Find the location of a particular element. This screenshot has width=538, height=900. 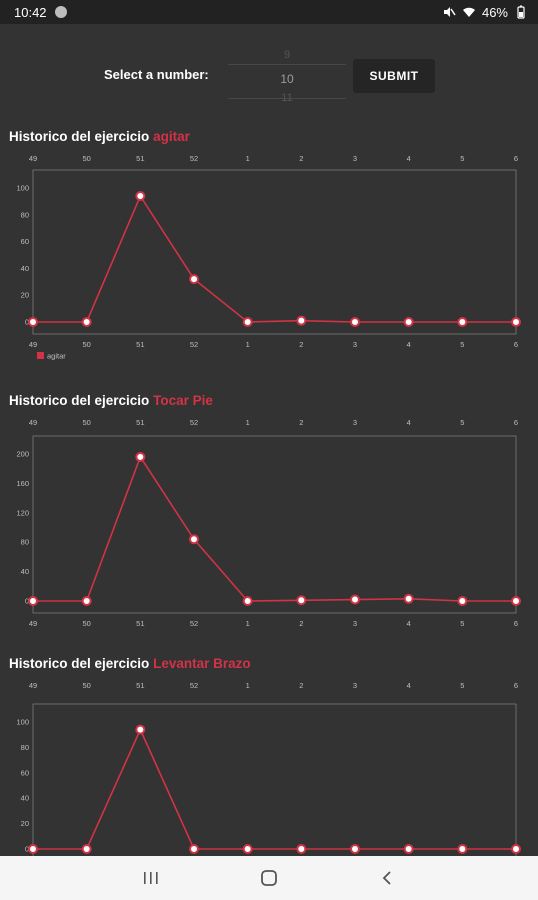

picker-current-value: 10 is located at coordinates (287, 79).